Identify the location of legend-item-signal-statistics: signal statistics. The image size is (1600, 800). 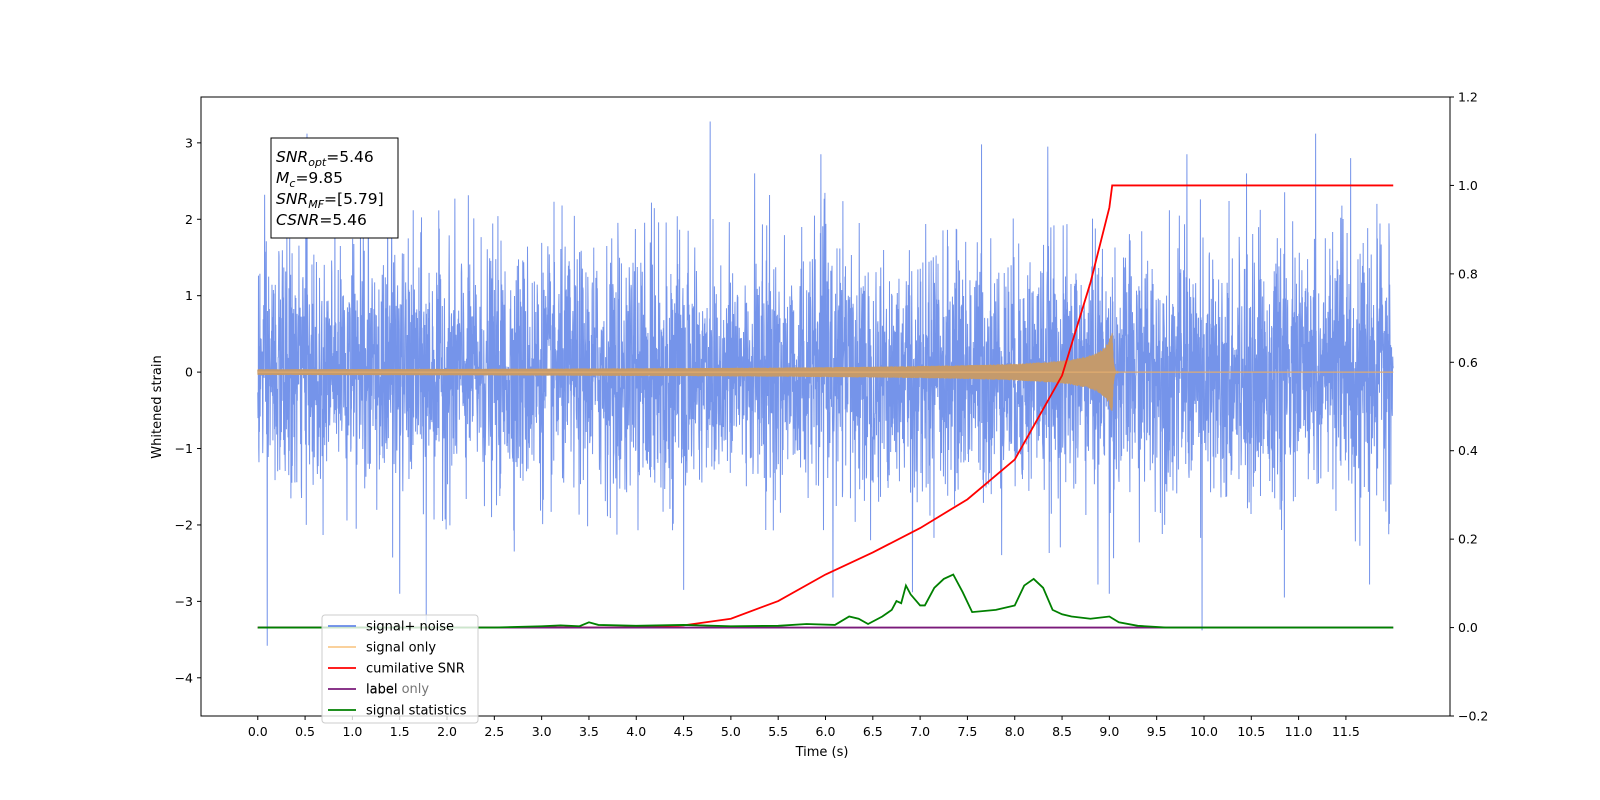
(397, 711).